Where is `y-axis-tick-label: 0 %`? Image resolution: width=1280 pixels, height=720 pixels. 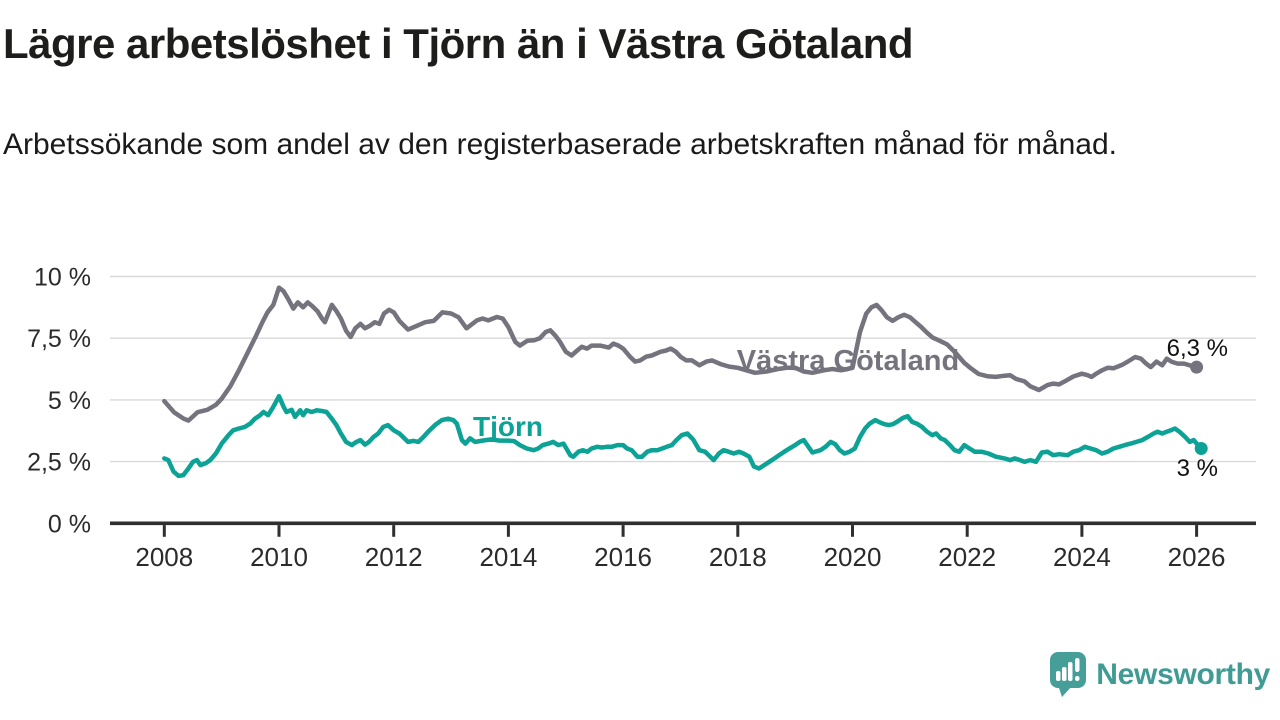 y-axis-tick-label: 0 % is located at coordinates (69, 524).